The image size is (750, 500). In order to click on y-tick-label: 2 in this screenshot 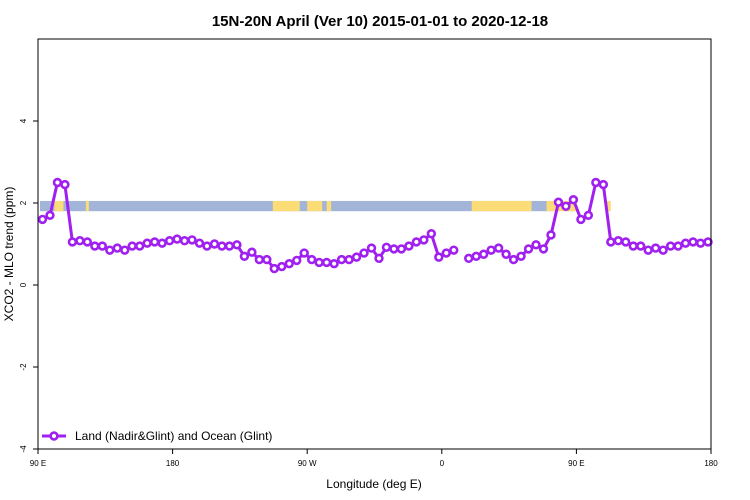, I will do `click(23, 202)`.